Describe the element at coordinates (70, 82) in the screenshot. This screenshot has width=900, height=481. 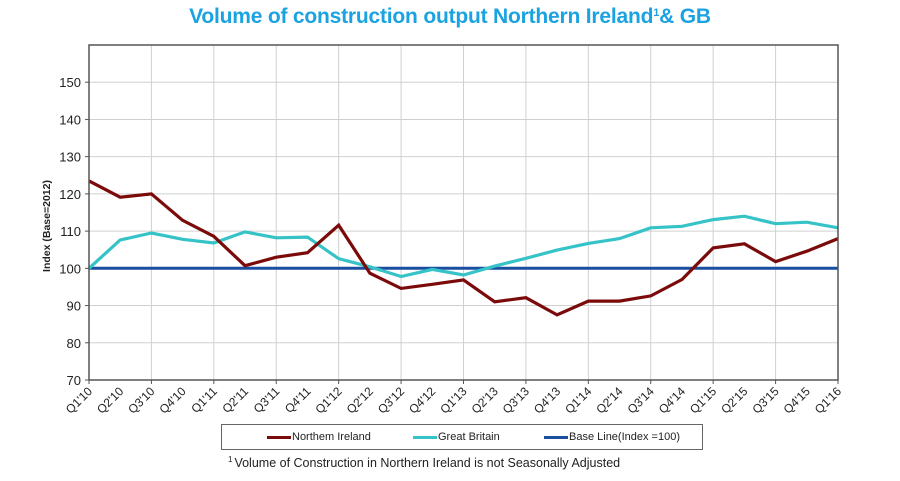
I see `y-tick-label: 150` at that location.